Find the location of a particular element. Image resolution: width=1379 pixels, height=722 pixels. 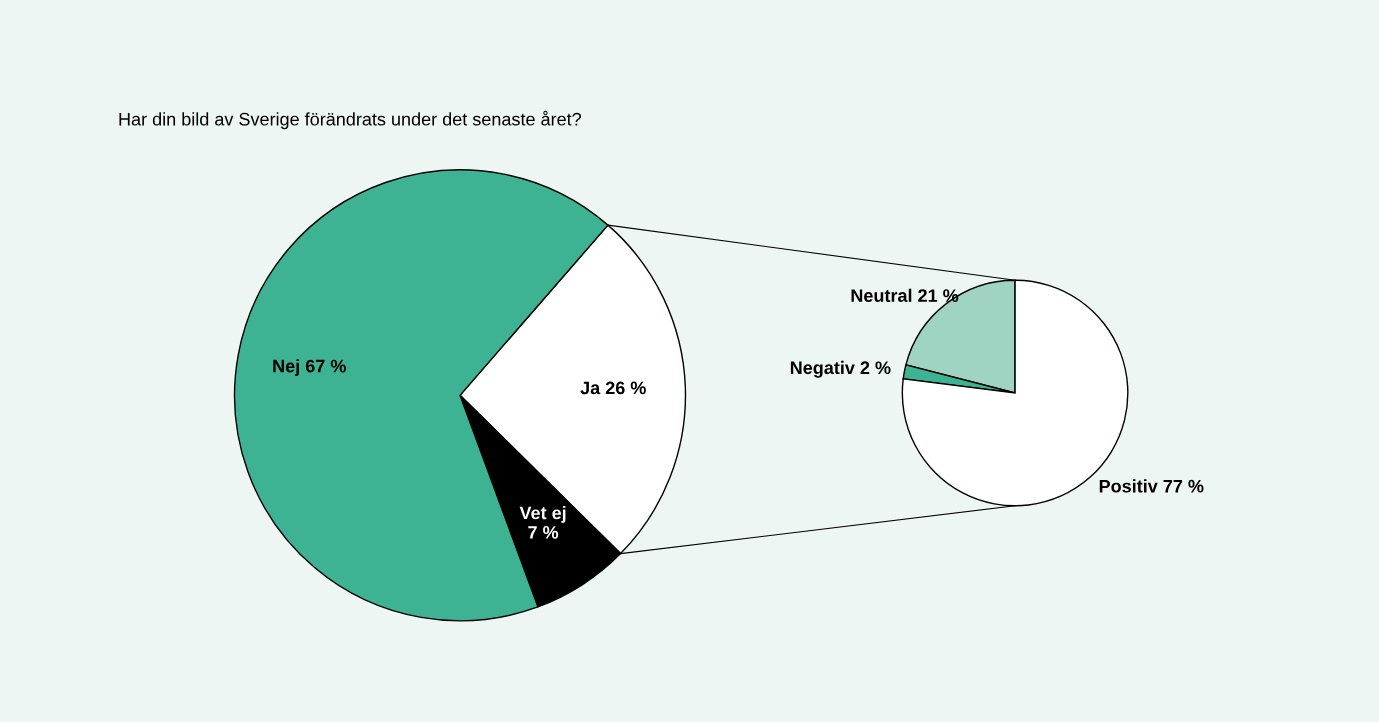

slice-label: Ja 26 % is located at coordinates (613, 388).